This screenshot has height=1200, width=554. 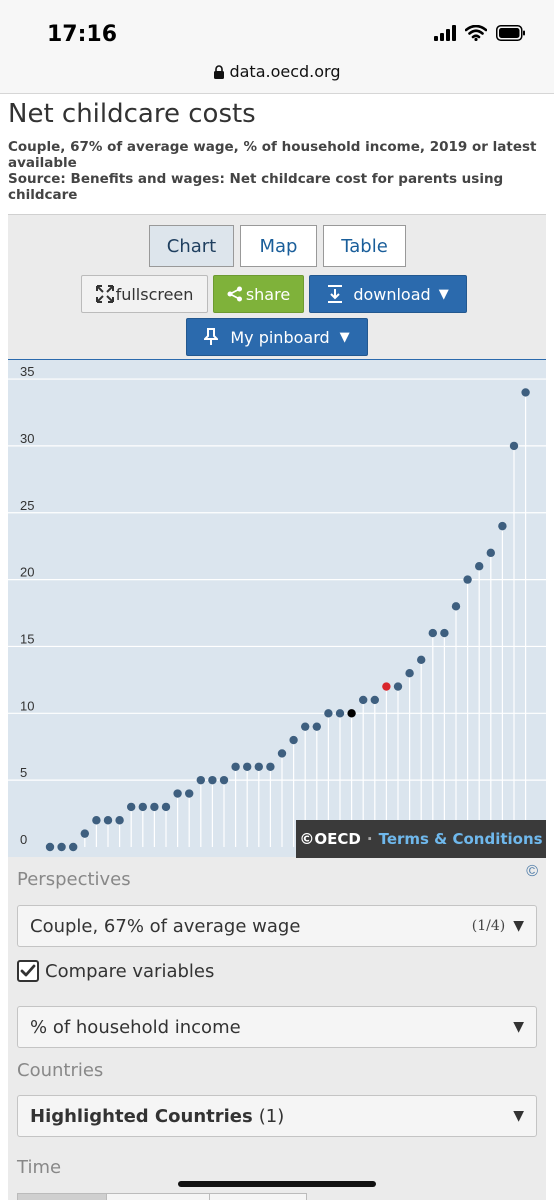 I want to click on measure-select: % of household income ▼, so click(x=277, y=1027).